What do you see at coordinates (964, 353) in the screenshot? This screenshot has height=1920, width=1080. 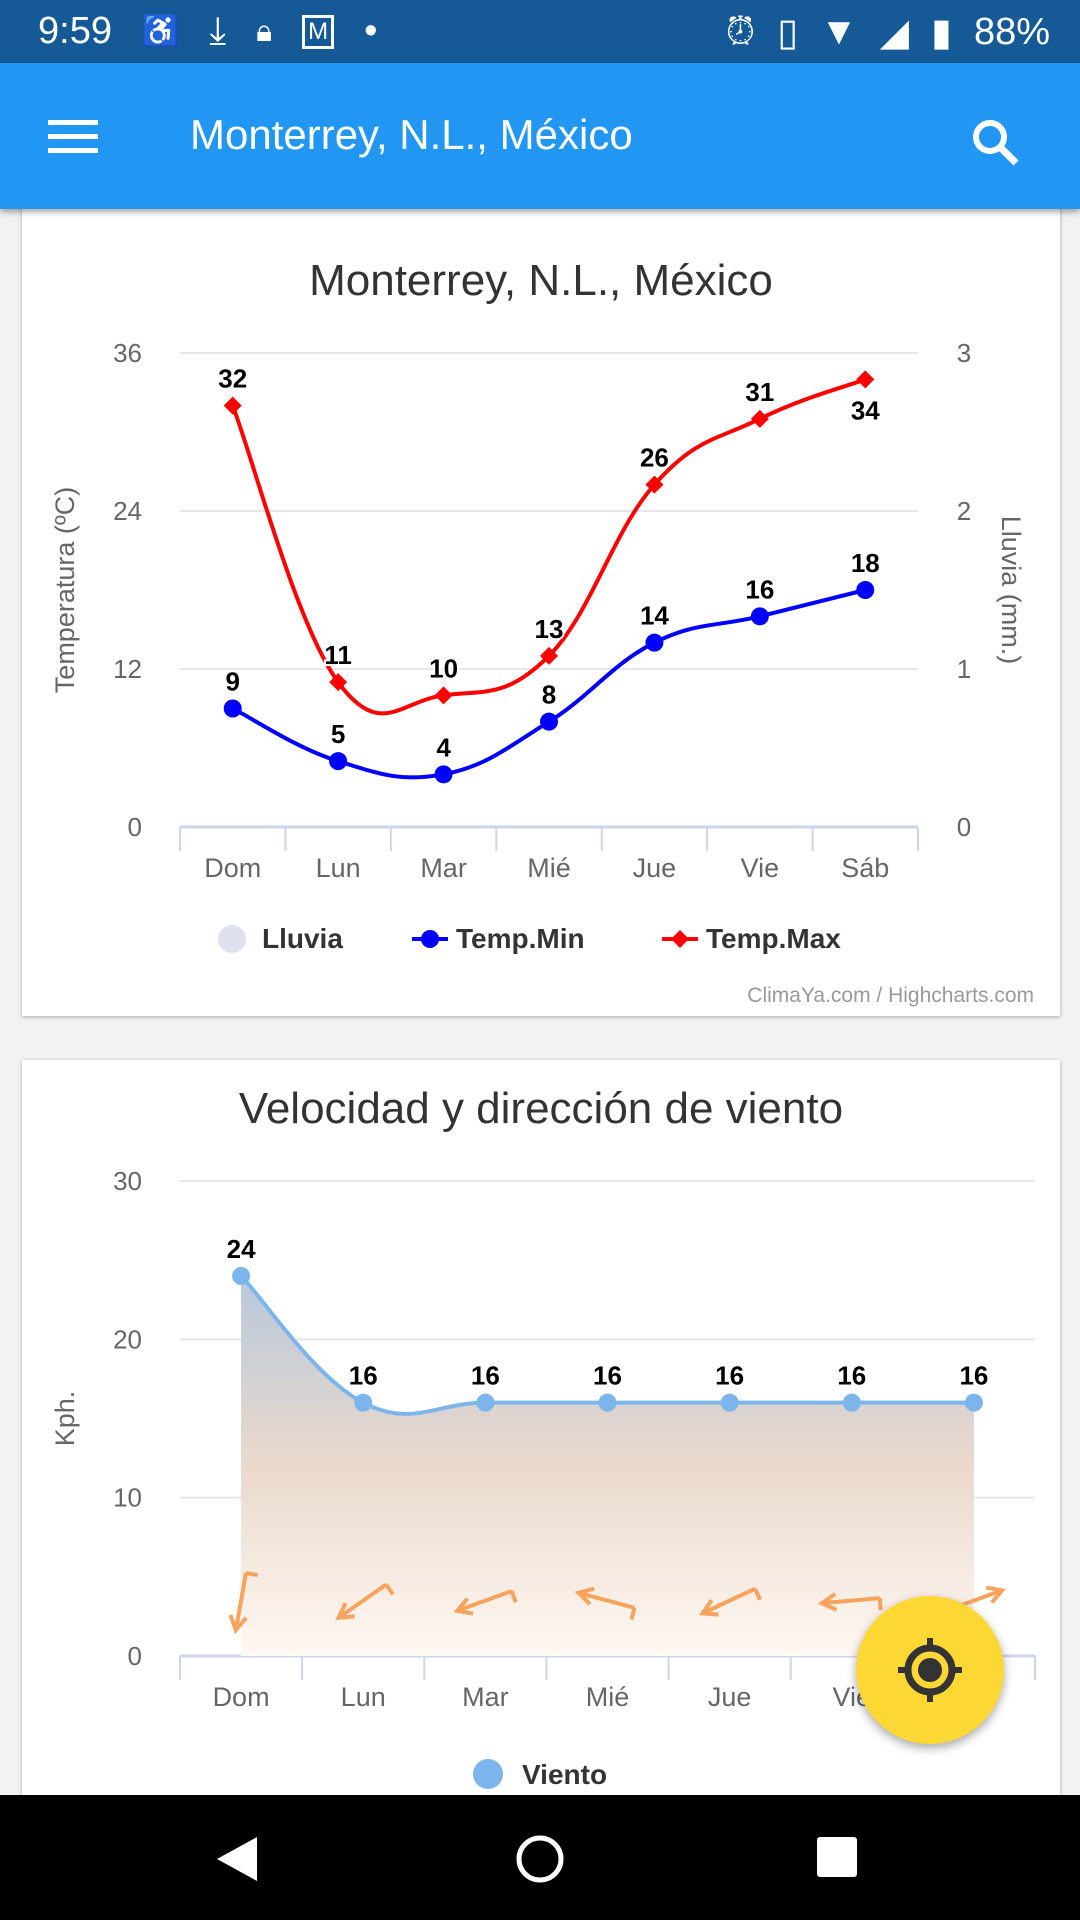 I see `y2-tick-label: 3` at bounding box center [964, 353].